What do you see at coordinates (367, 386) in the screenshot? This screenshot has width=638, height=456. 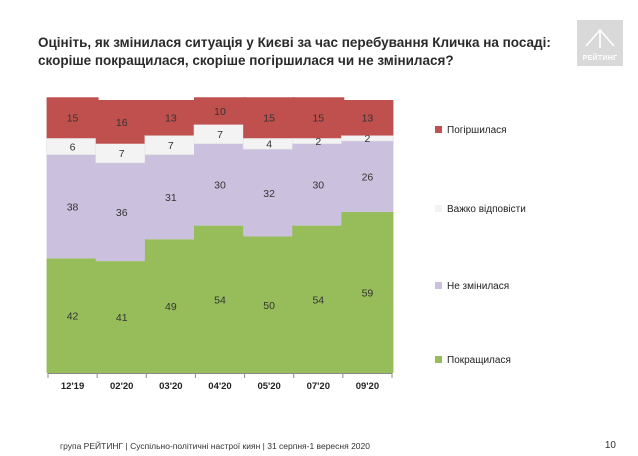 I see `x-tick-label: 09'20` at bounding box center [367, 386].